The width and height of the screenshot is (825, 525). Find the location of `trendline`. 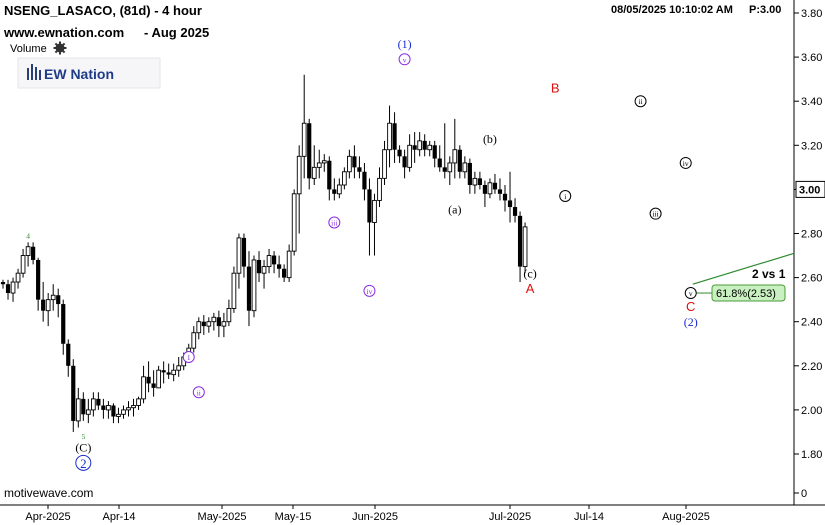

trendline is located at coordinates (743, 268).